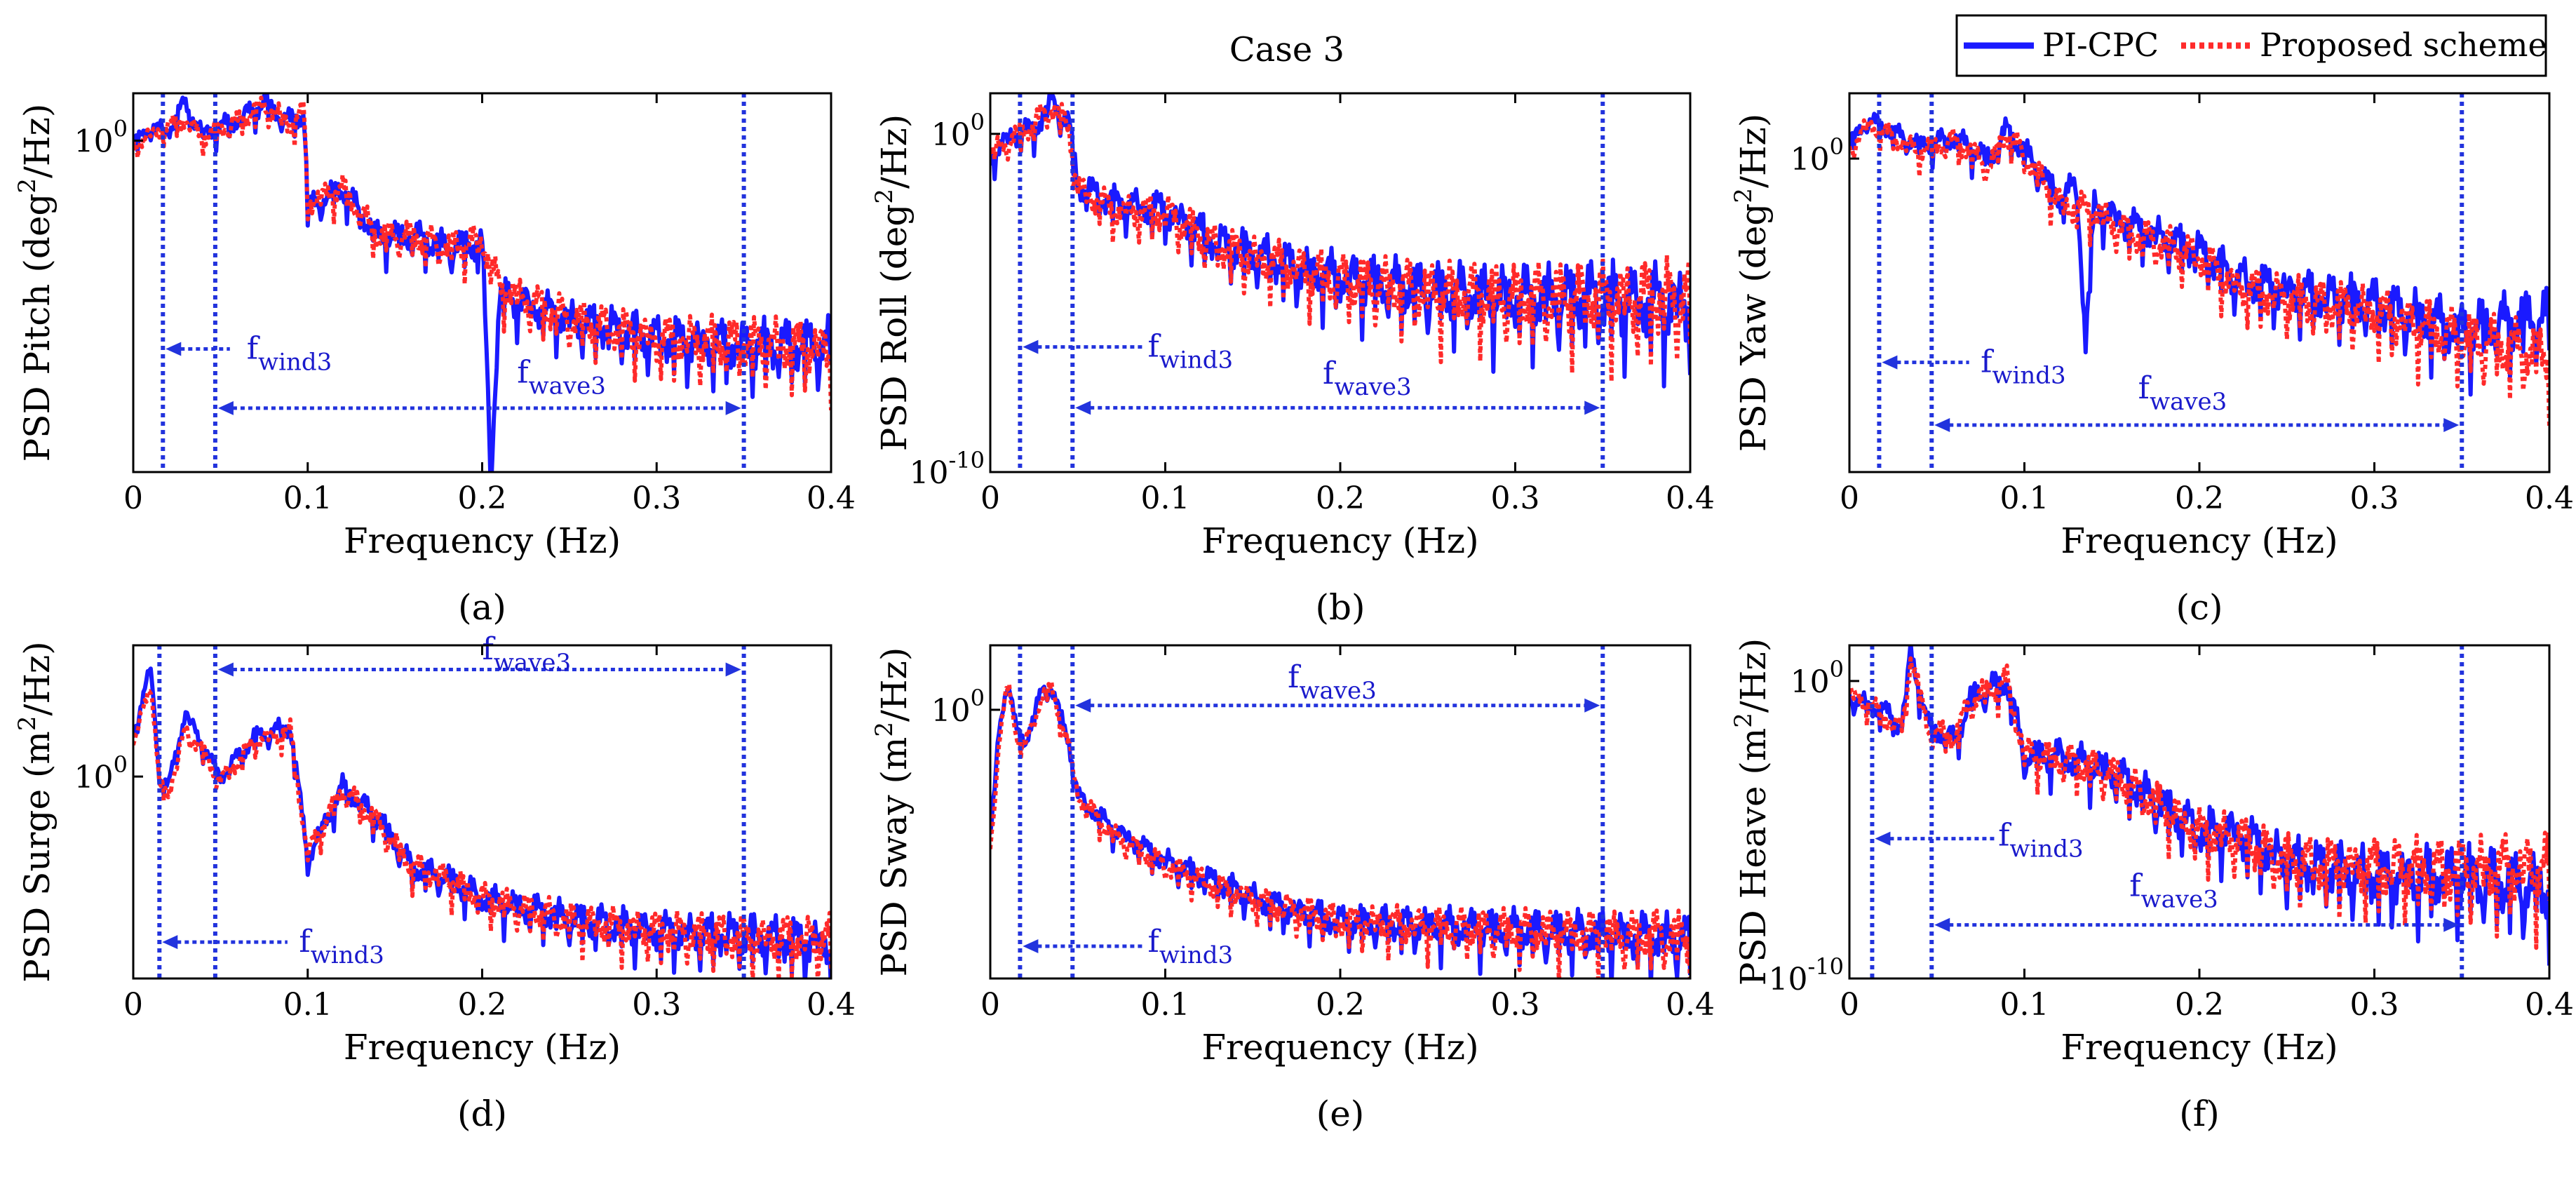 This screenshot has height=1184, width=2576. Describe the element at coordinates (37, 328) in the screenshot. I see `y-label-text: PSD Pitch (deg` at that location.